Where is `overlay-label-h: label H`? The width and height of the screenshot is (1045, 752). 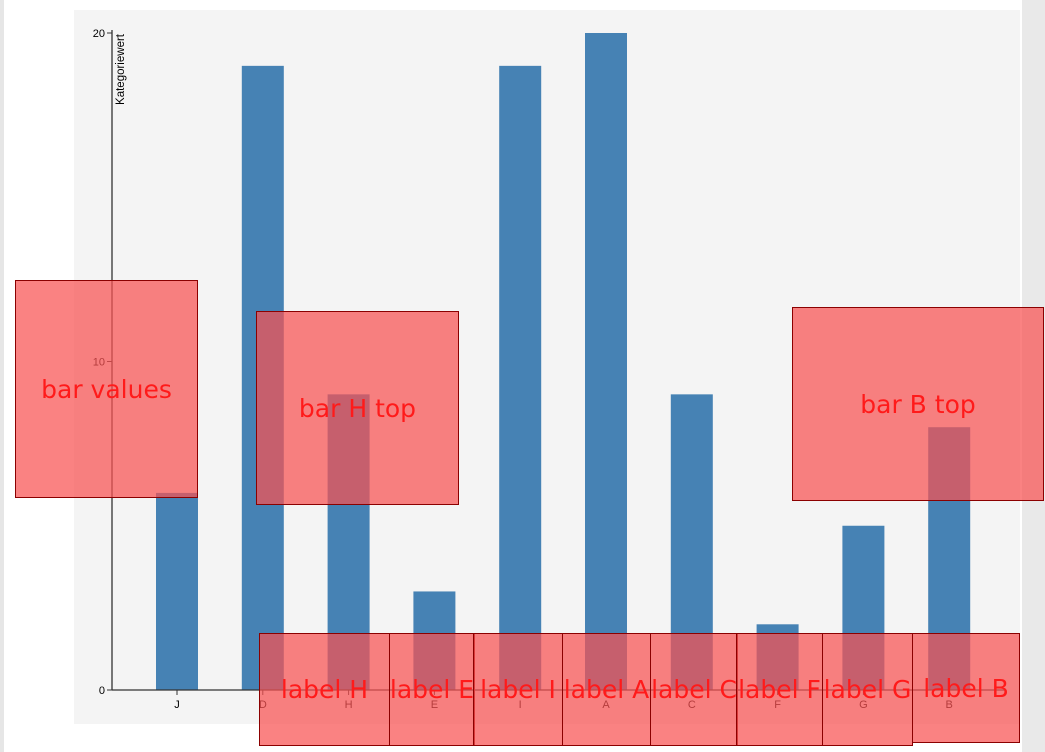
overlay-label-h: label H is located at coordinates (324, 689).